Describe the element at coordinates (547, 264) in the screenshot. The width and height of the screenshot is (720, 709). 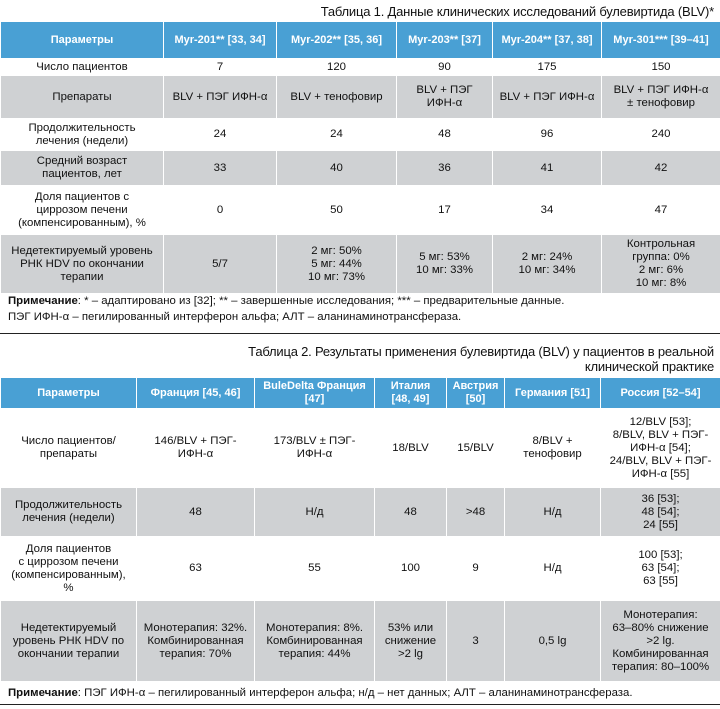
I see `table-cell: 2 мг: 24% 10 мг: 34%` at that location.